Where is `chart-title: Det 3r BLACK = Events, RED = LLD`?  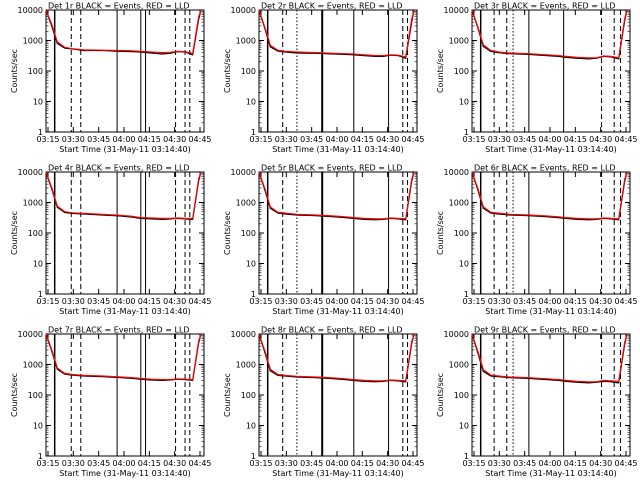 chart-title: Det 3r BLACK = Events, RED = LLD is located at coordinates (545, 6).